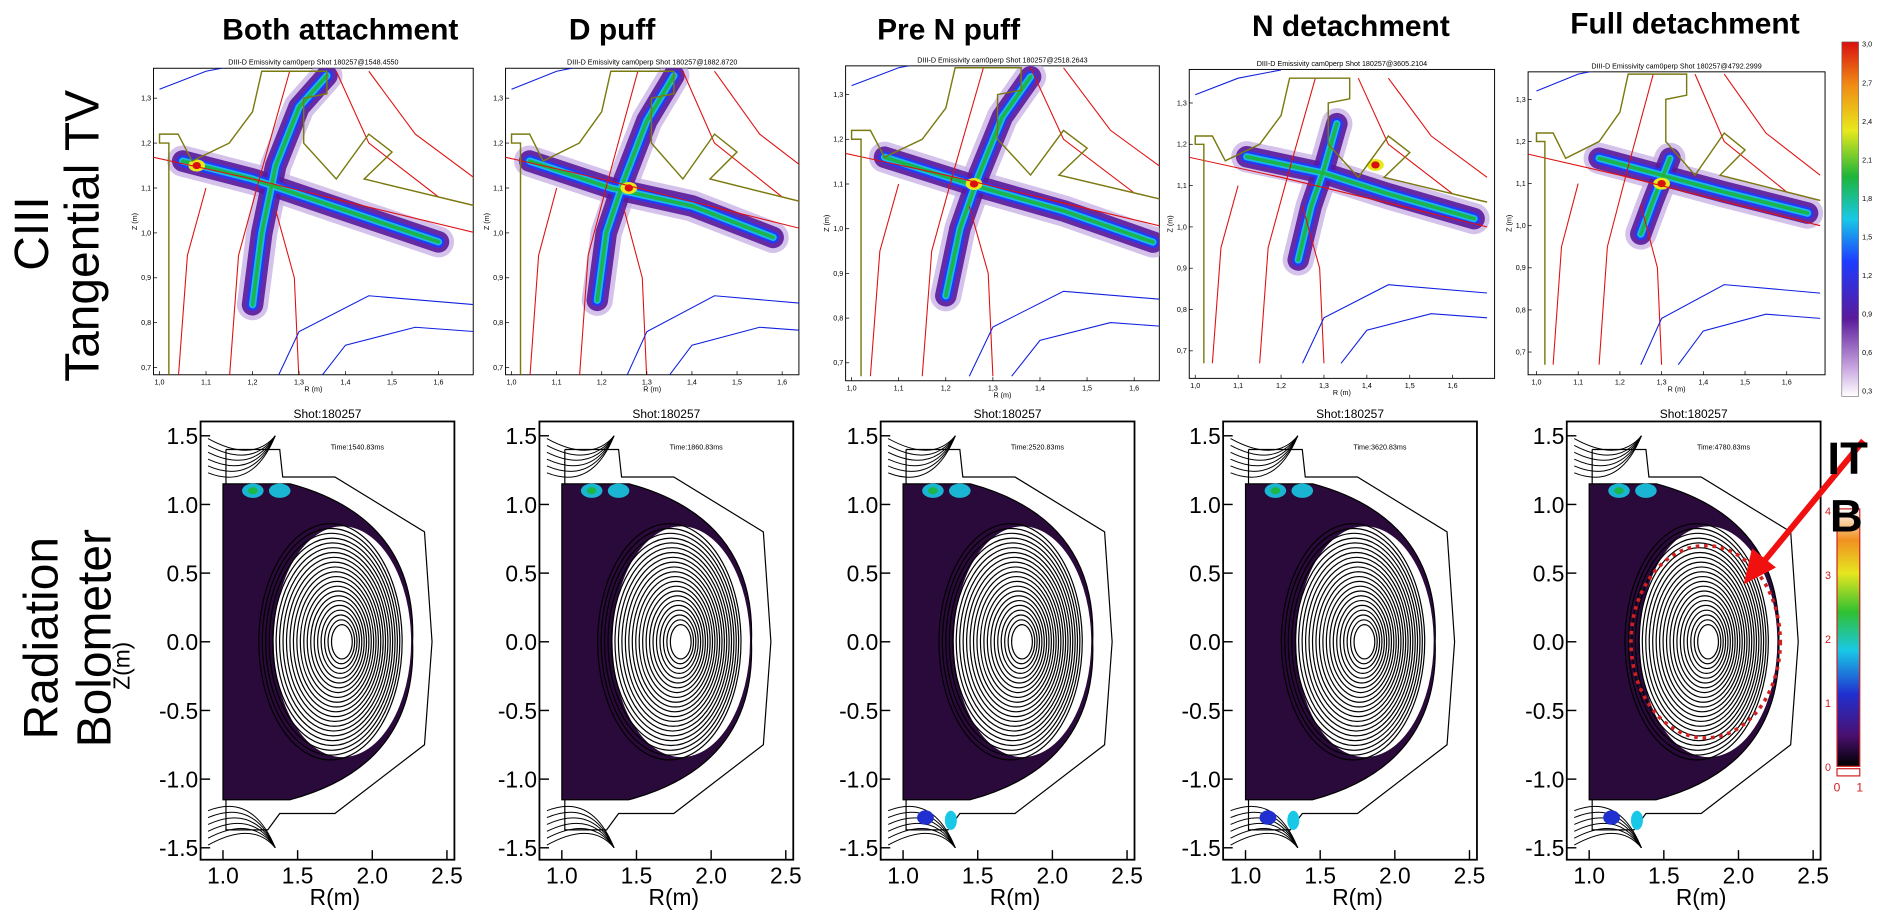 The height and width of the screenshot is (910, 1878). I want to click on y-tick-label: 0.0, so click(863, 642).